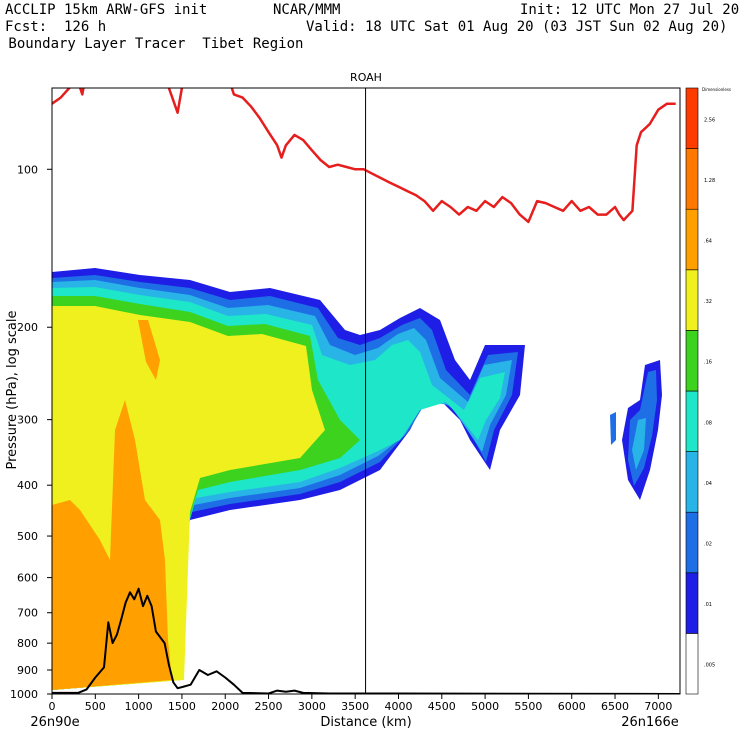  I want to click on x-tick-label: 7000, so click(658, 706).